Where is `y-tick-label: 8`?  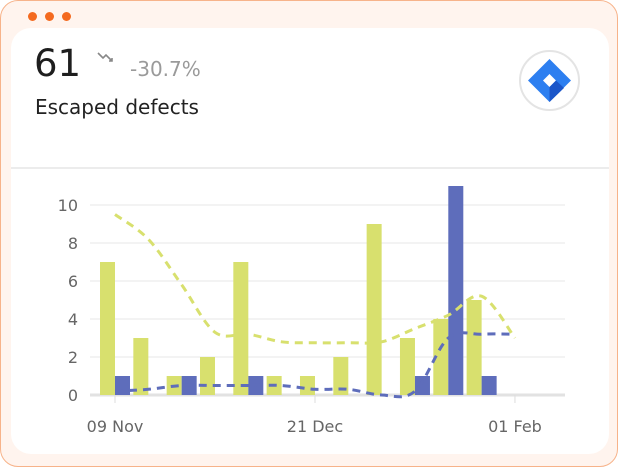
y-tick-label: 8 is located at coordinates (73, 243).